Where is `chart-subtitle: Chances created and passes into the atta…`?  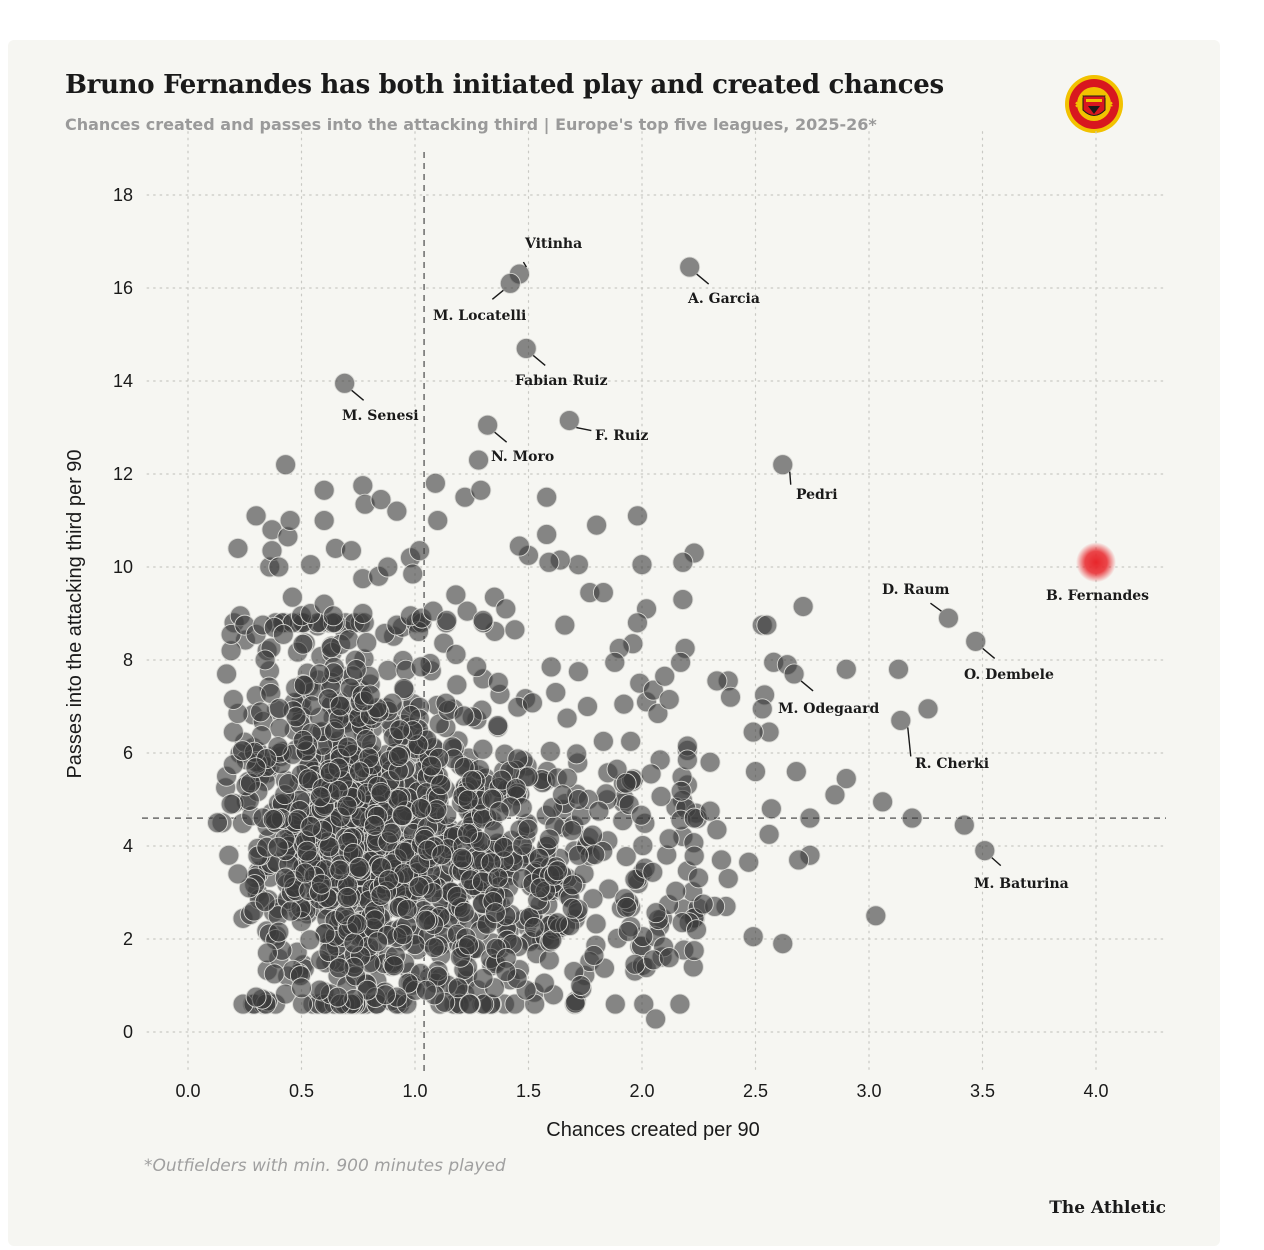 chart-subtitle: Chances created and passes into the atta… is located at coordinates (471, 124).